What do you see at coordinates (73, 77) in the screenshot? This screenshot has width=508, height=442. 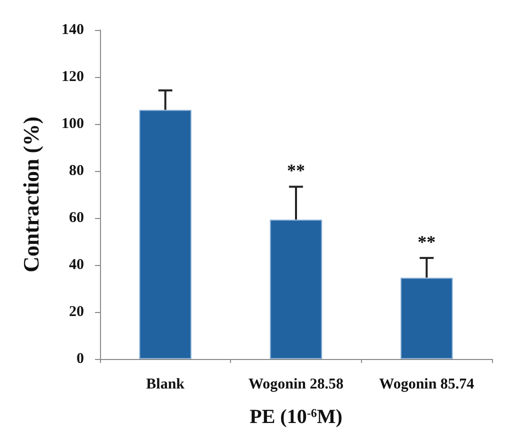 I see `y-tick-label: 120` at bounding box center [73, 77].